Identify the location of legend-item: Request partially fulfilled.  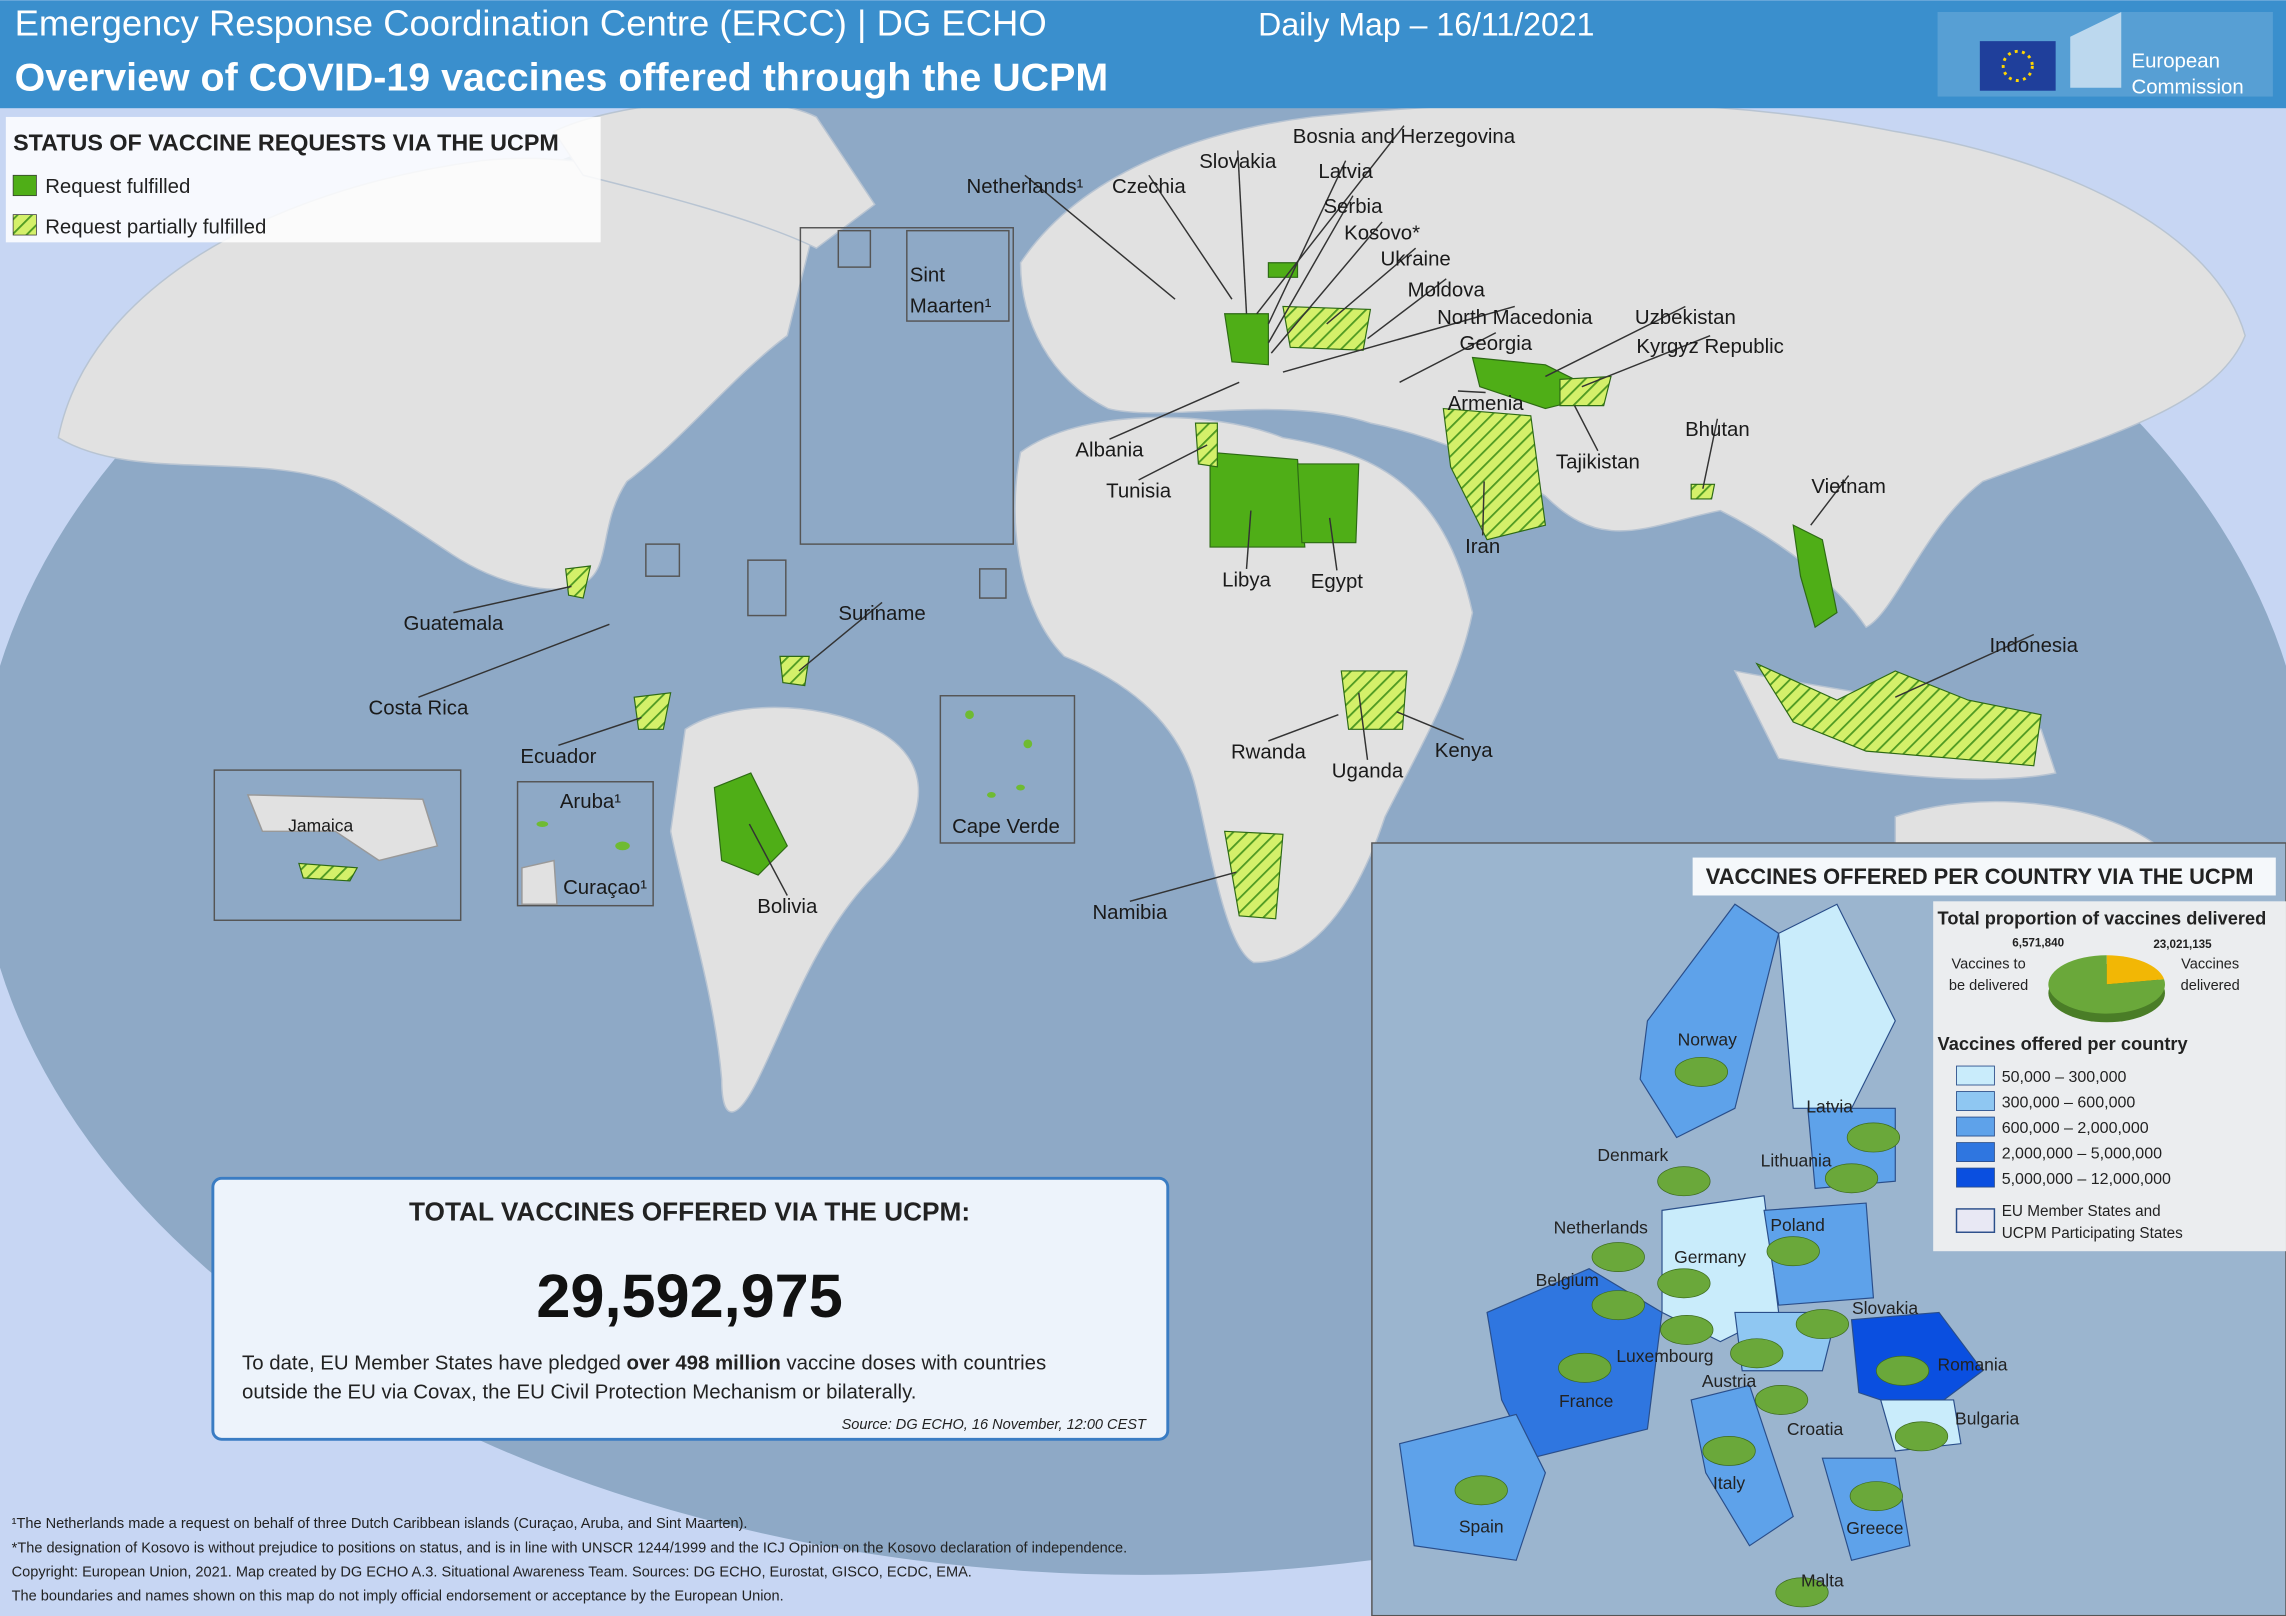
(155, 228).